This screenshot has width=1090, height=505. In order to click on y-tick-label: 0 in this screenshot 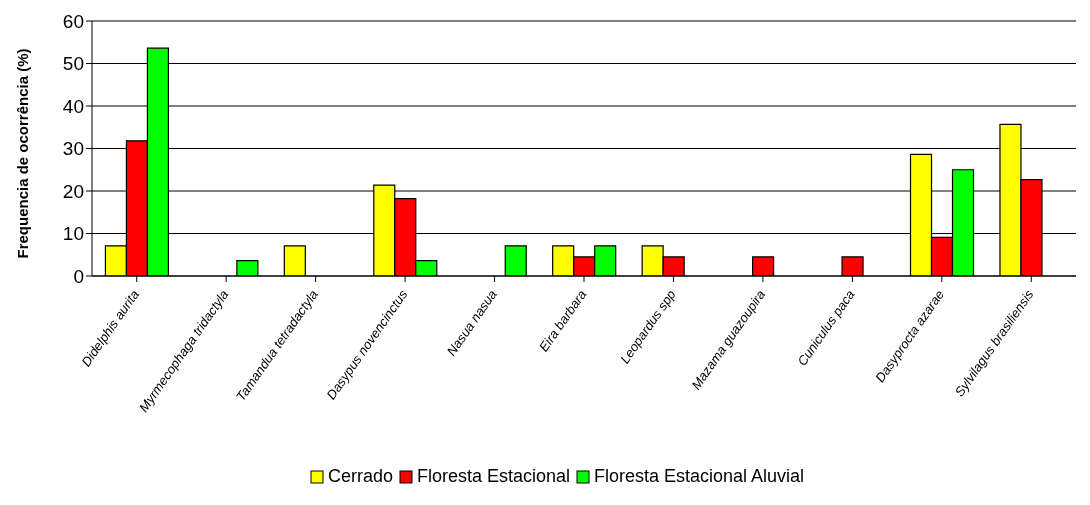, I will do `click(78, 276)`.